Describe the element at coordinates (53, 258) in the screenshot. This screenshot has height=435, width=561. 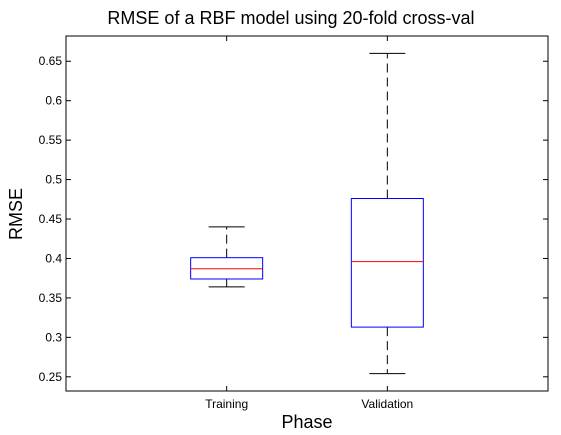
I see `y-tick-label: 0.4` at that location.